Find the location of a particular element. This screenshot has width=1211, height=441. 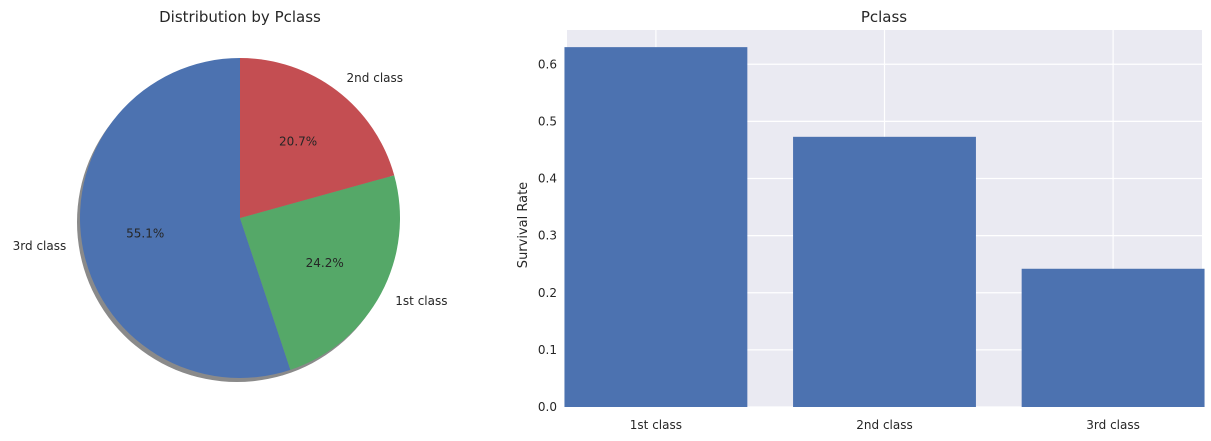

bar-x-tick-label-2nd-class: 2nd class is located at coordinates (884, 425).